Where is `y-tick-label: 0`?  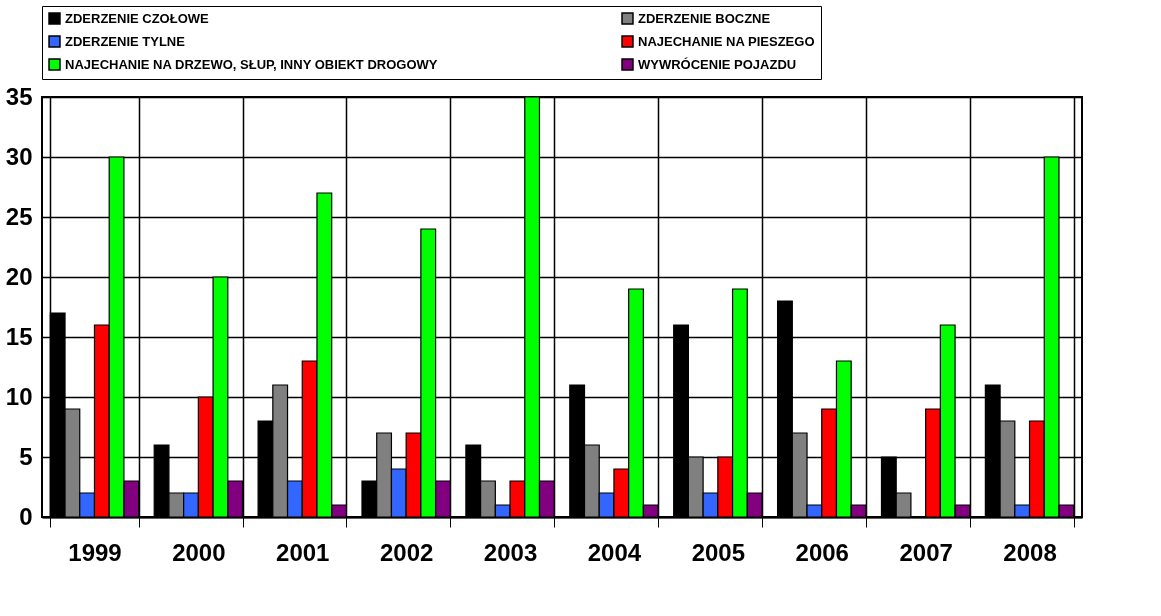 y-tick-label: 0 is located at coordinates (26, 516).